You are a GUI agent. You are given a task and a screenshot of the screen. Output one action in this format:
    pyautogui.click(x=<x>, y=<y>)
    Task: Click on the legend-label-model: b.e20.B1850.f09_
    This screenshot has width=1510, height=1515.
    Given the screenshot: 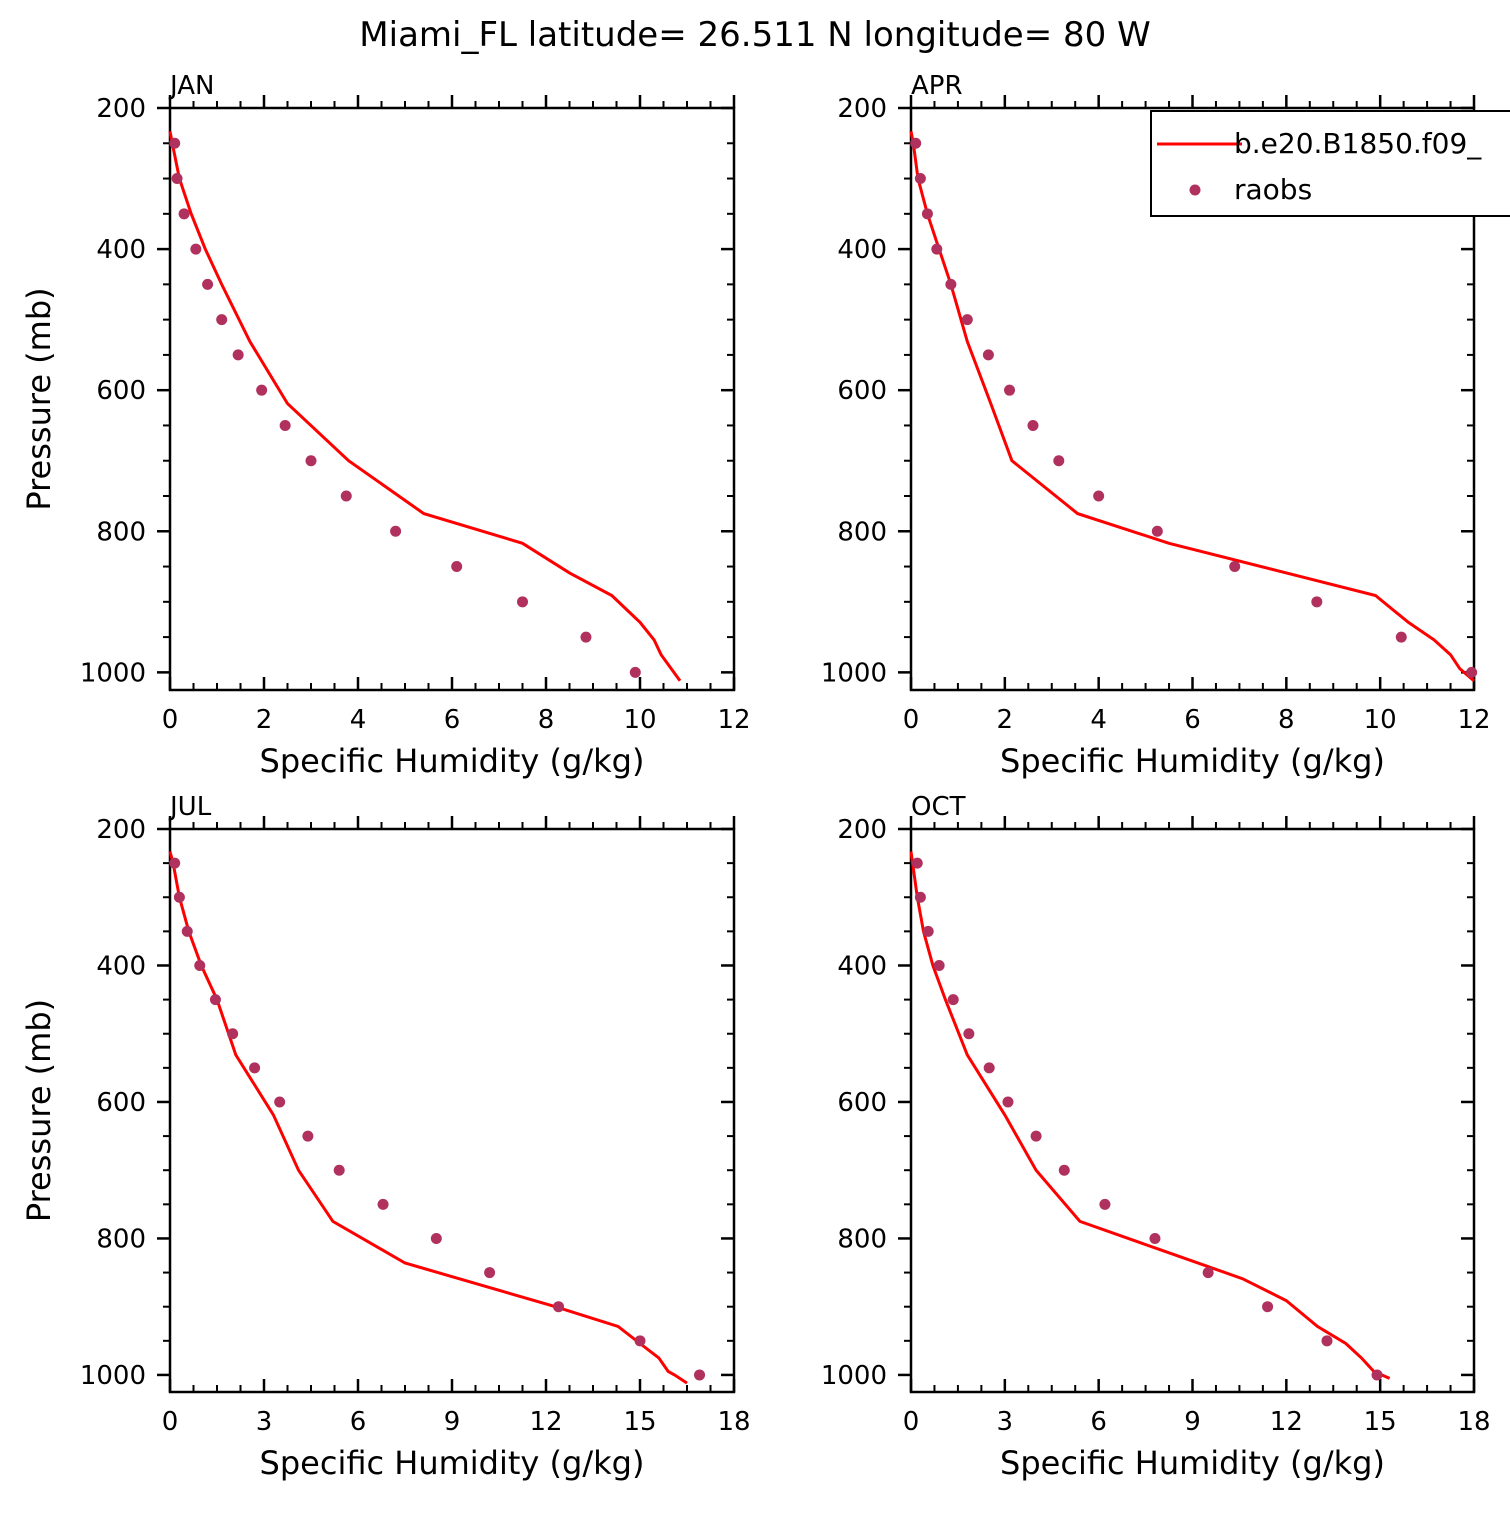 What is the action you would take?
    pyautogui.click(x=1358, y=143)
    